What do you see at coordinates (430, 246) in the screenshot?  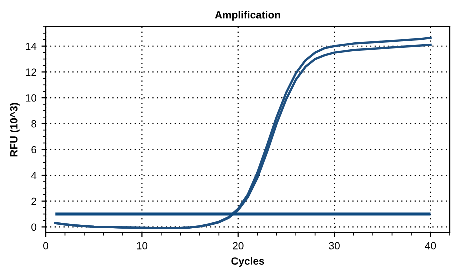 I see `x-tick-label: 40` at bounding box center [430, 246].